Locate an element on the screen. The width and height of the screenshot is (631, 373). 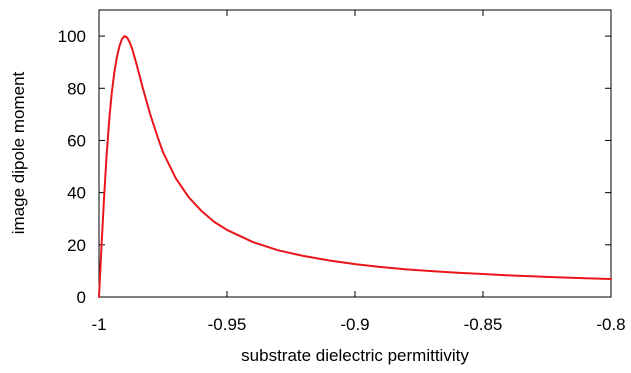
x-tick-label: -0.95 is located at coordinates (227, 324).